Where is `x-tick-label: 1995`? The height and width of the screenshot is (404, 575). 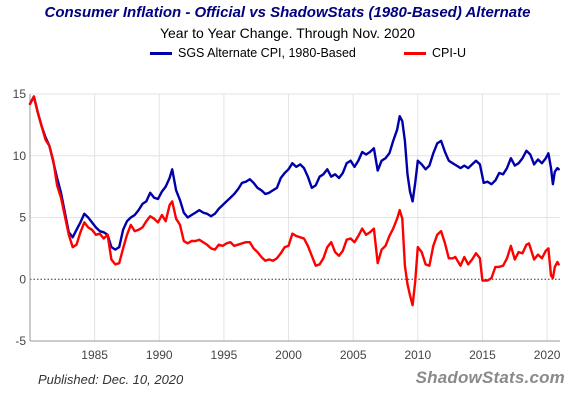 x-tick-label: 1995 is located at coordinates (224, 355).